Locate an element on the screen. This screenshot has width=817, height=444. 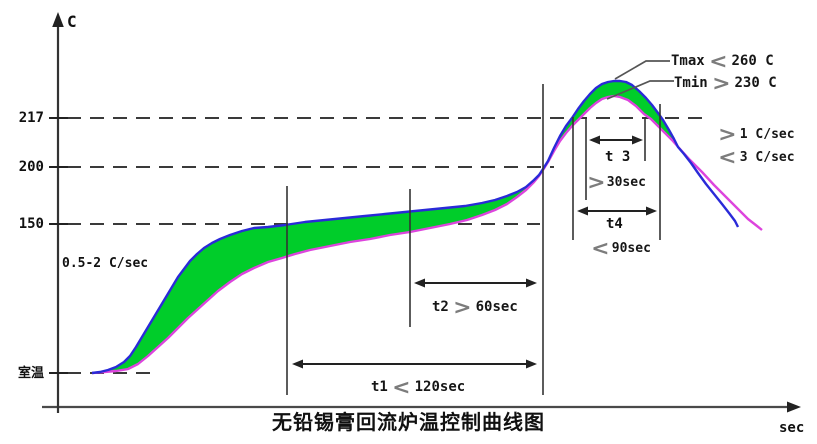
x-axis-unit-label: sec is located at coordinates (792, 428).